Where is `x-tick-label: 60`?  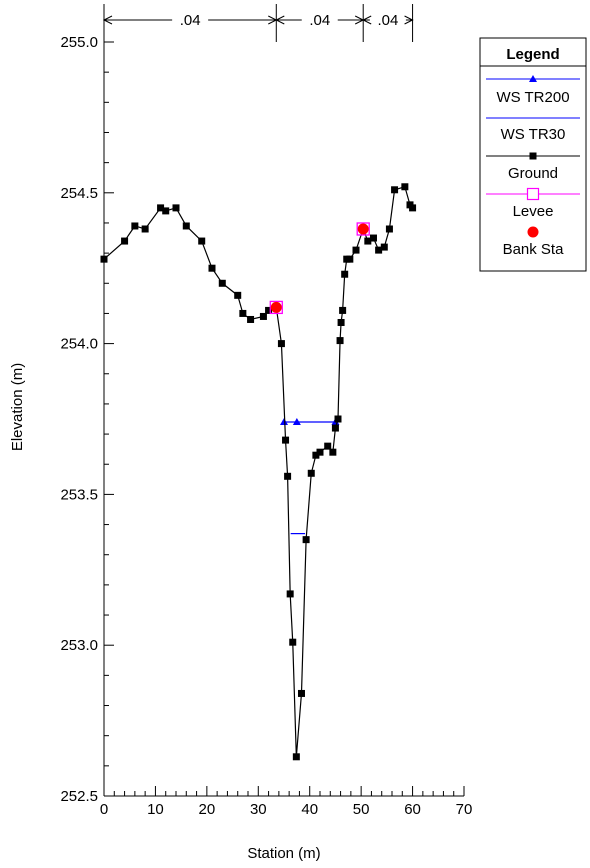 x-tick-label: 60 is located at coordinates (412, 809).